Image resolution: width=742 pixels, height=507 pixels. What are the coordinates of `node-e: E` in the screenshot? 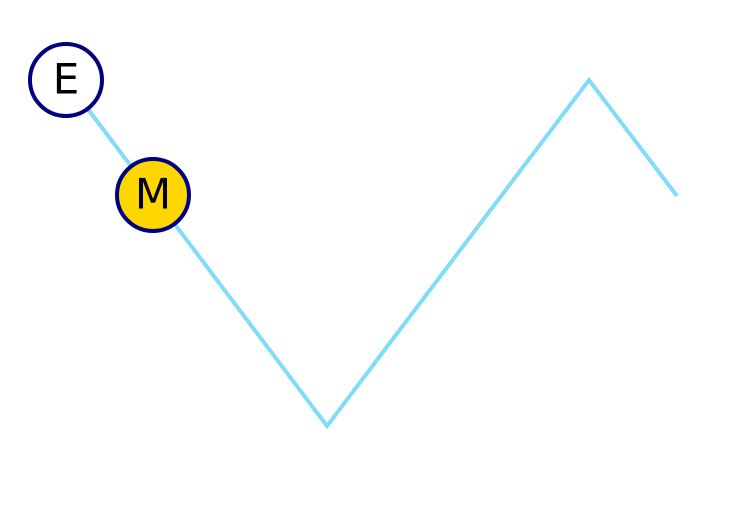 It's located at (66, 80).